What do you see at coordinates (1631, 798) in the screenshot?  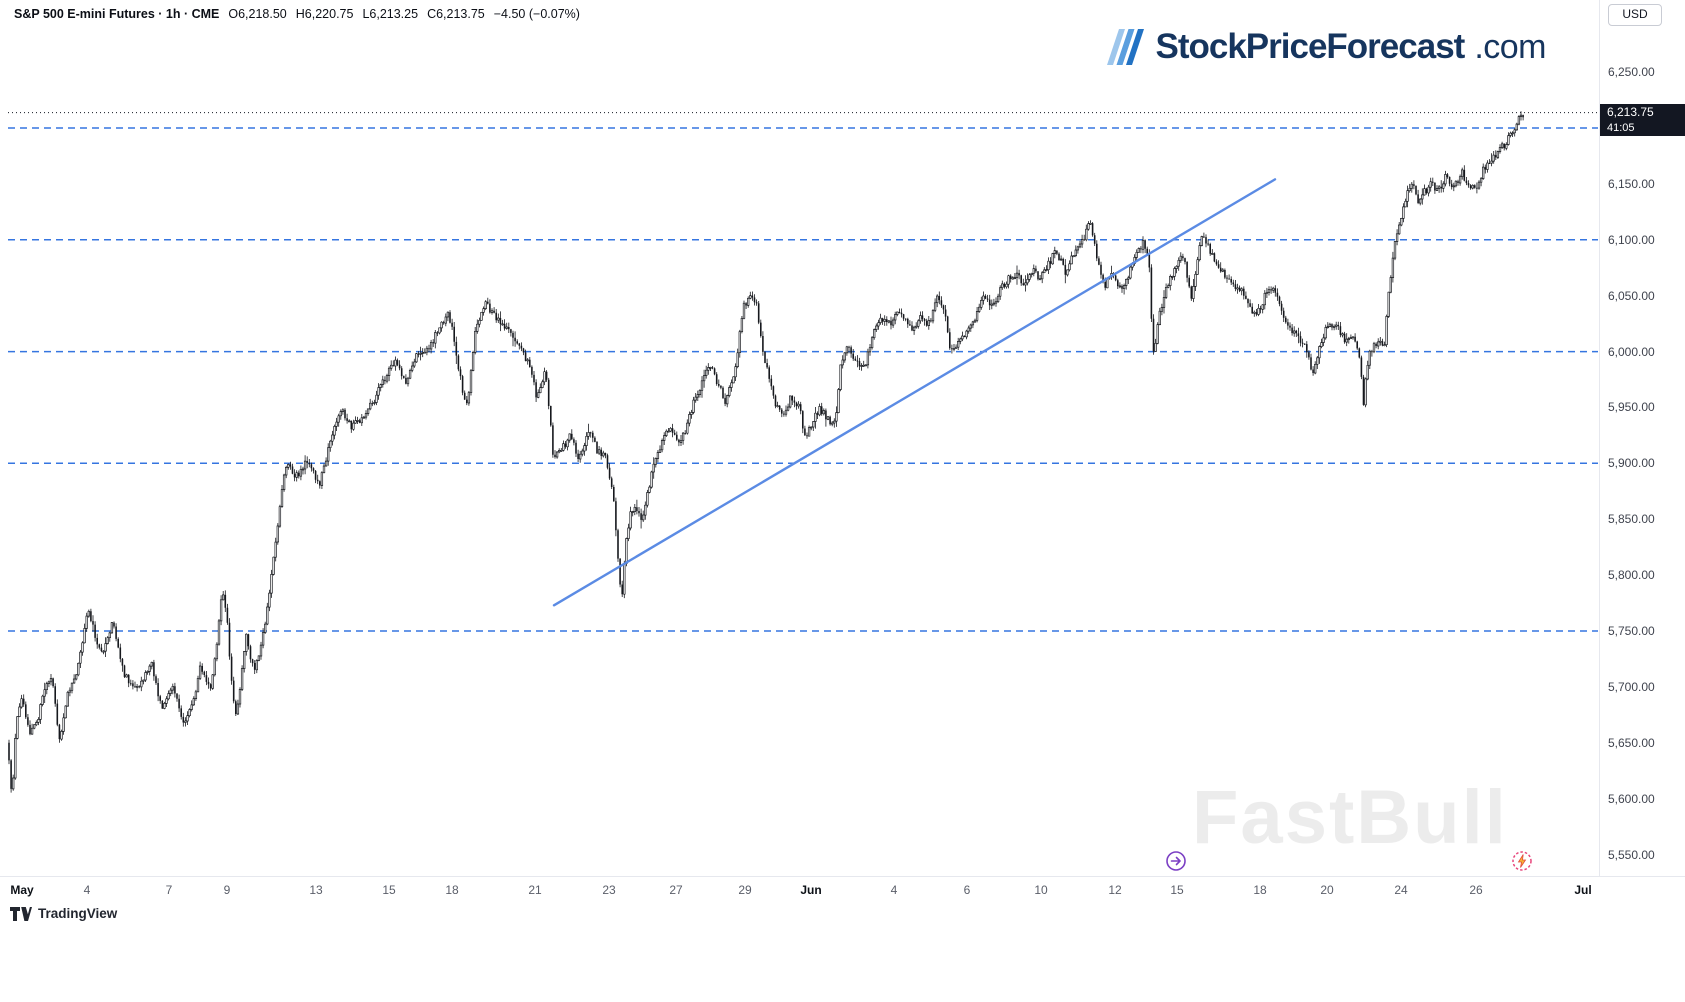 I see `y-axis-label: 5,600.00` at bounding box center [1631, 798].